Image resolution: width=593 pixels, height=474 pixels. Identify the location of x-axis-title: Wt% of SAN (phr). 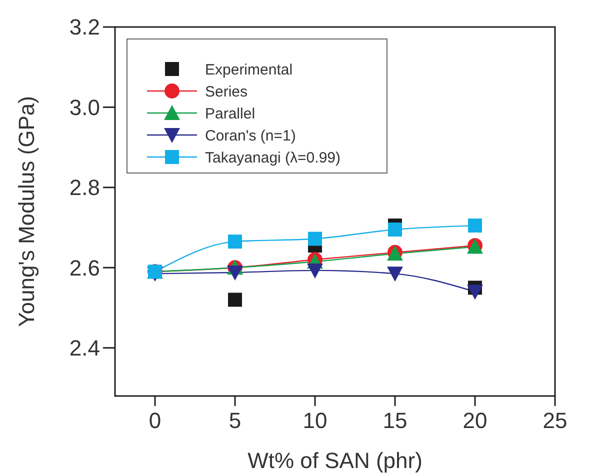
(335, 460).